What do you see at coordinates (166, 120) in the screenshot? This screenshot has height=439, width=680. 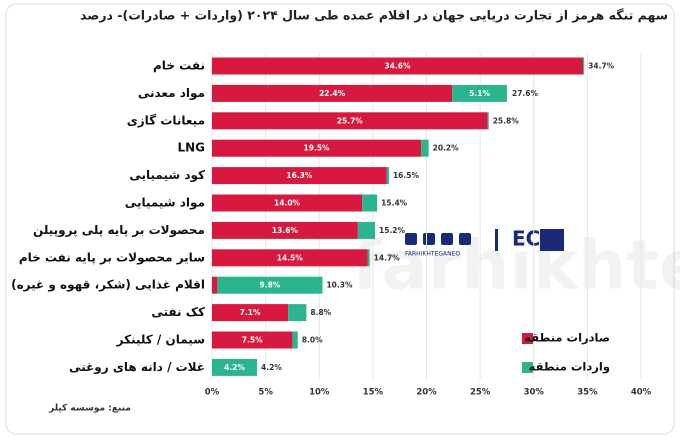 I see `category-label: میعانات گازی` at bounding box center [166, 120].